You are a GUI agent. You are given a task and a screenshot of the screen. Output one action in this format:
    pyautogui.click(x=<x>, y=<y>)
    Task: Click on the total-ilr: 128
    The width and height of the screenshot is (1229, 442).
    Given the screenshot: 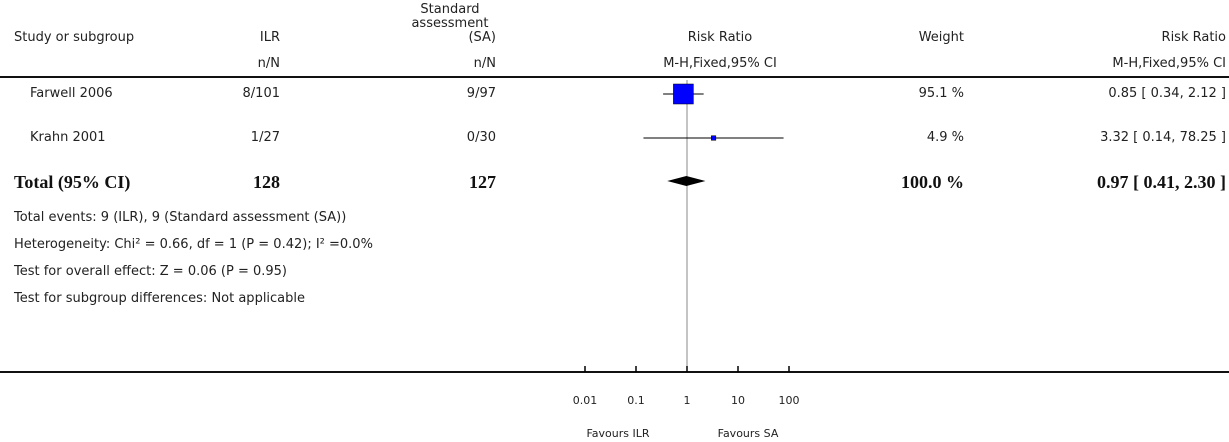 What is the action you would take?
    pyautogui.click(x=266, y=182)
    